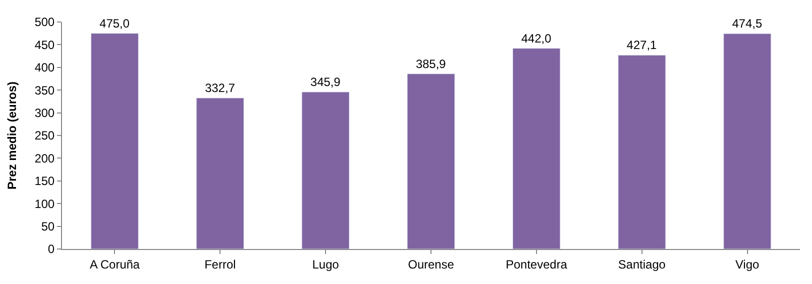 The image size is (812, 284). Describe the element at coordinates (48, 227) in the screenshot. I see `y-tick-label: 50` at that location.